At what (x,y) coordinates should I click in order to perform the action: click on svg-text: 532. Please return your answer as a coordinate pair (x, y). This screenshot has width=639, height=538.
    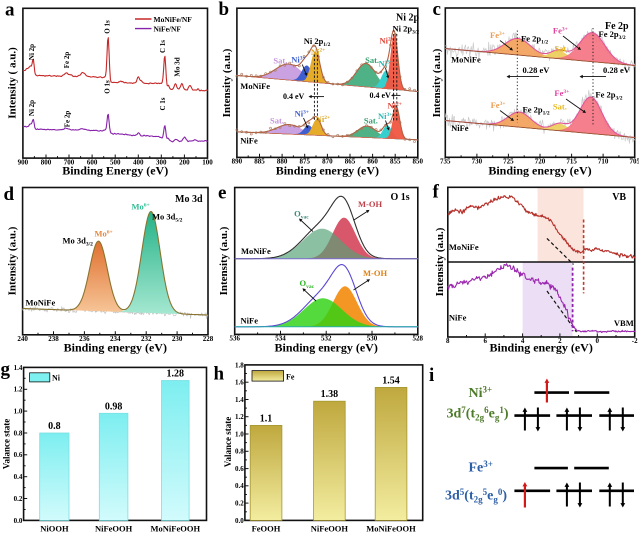
    Looking at the image, I should click on (326, 339).